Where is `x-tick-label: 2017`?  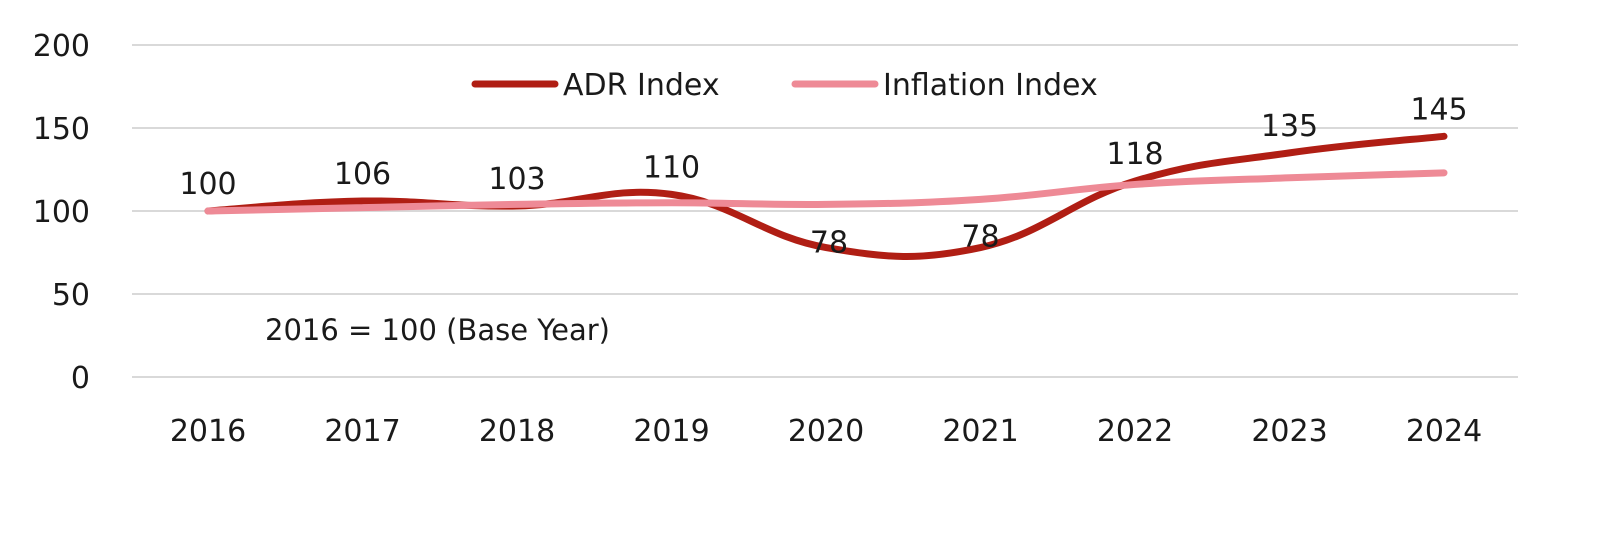
x-tick-label: 2017 is located at coordinates (362, 431).